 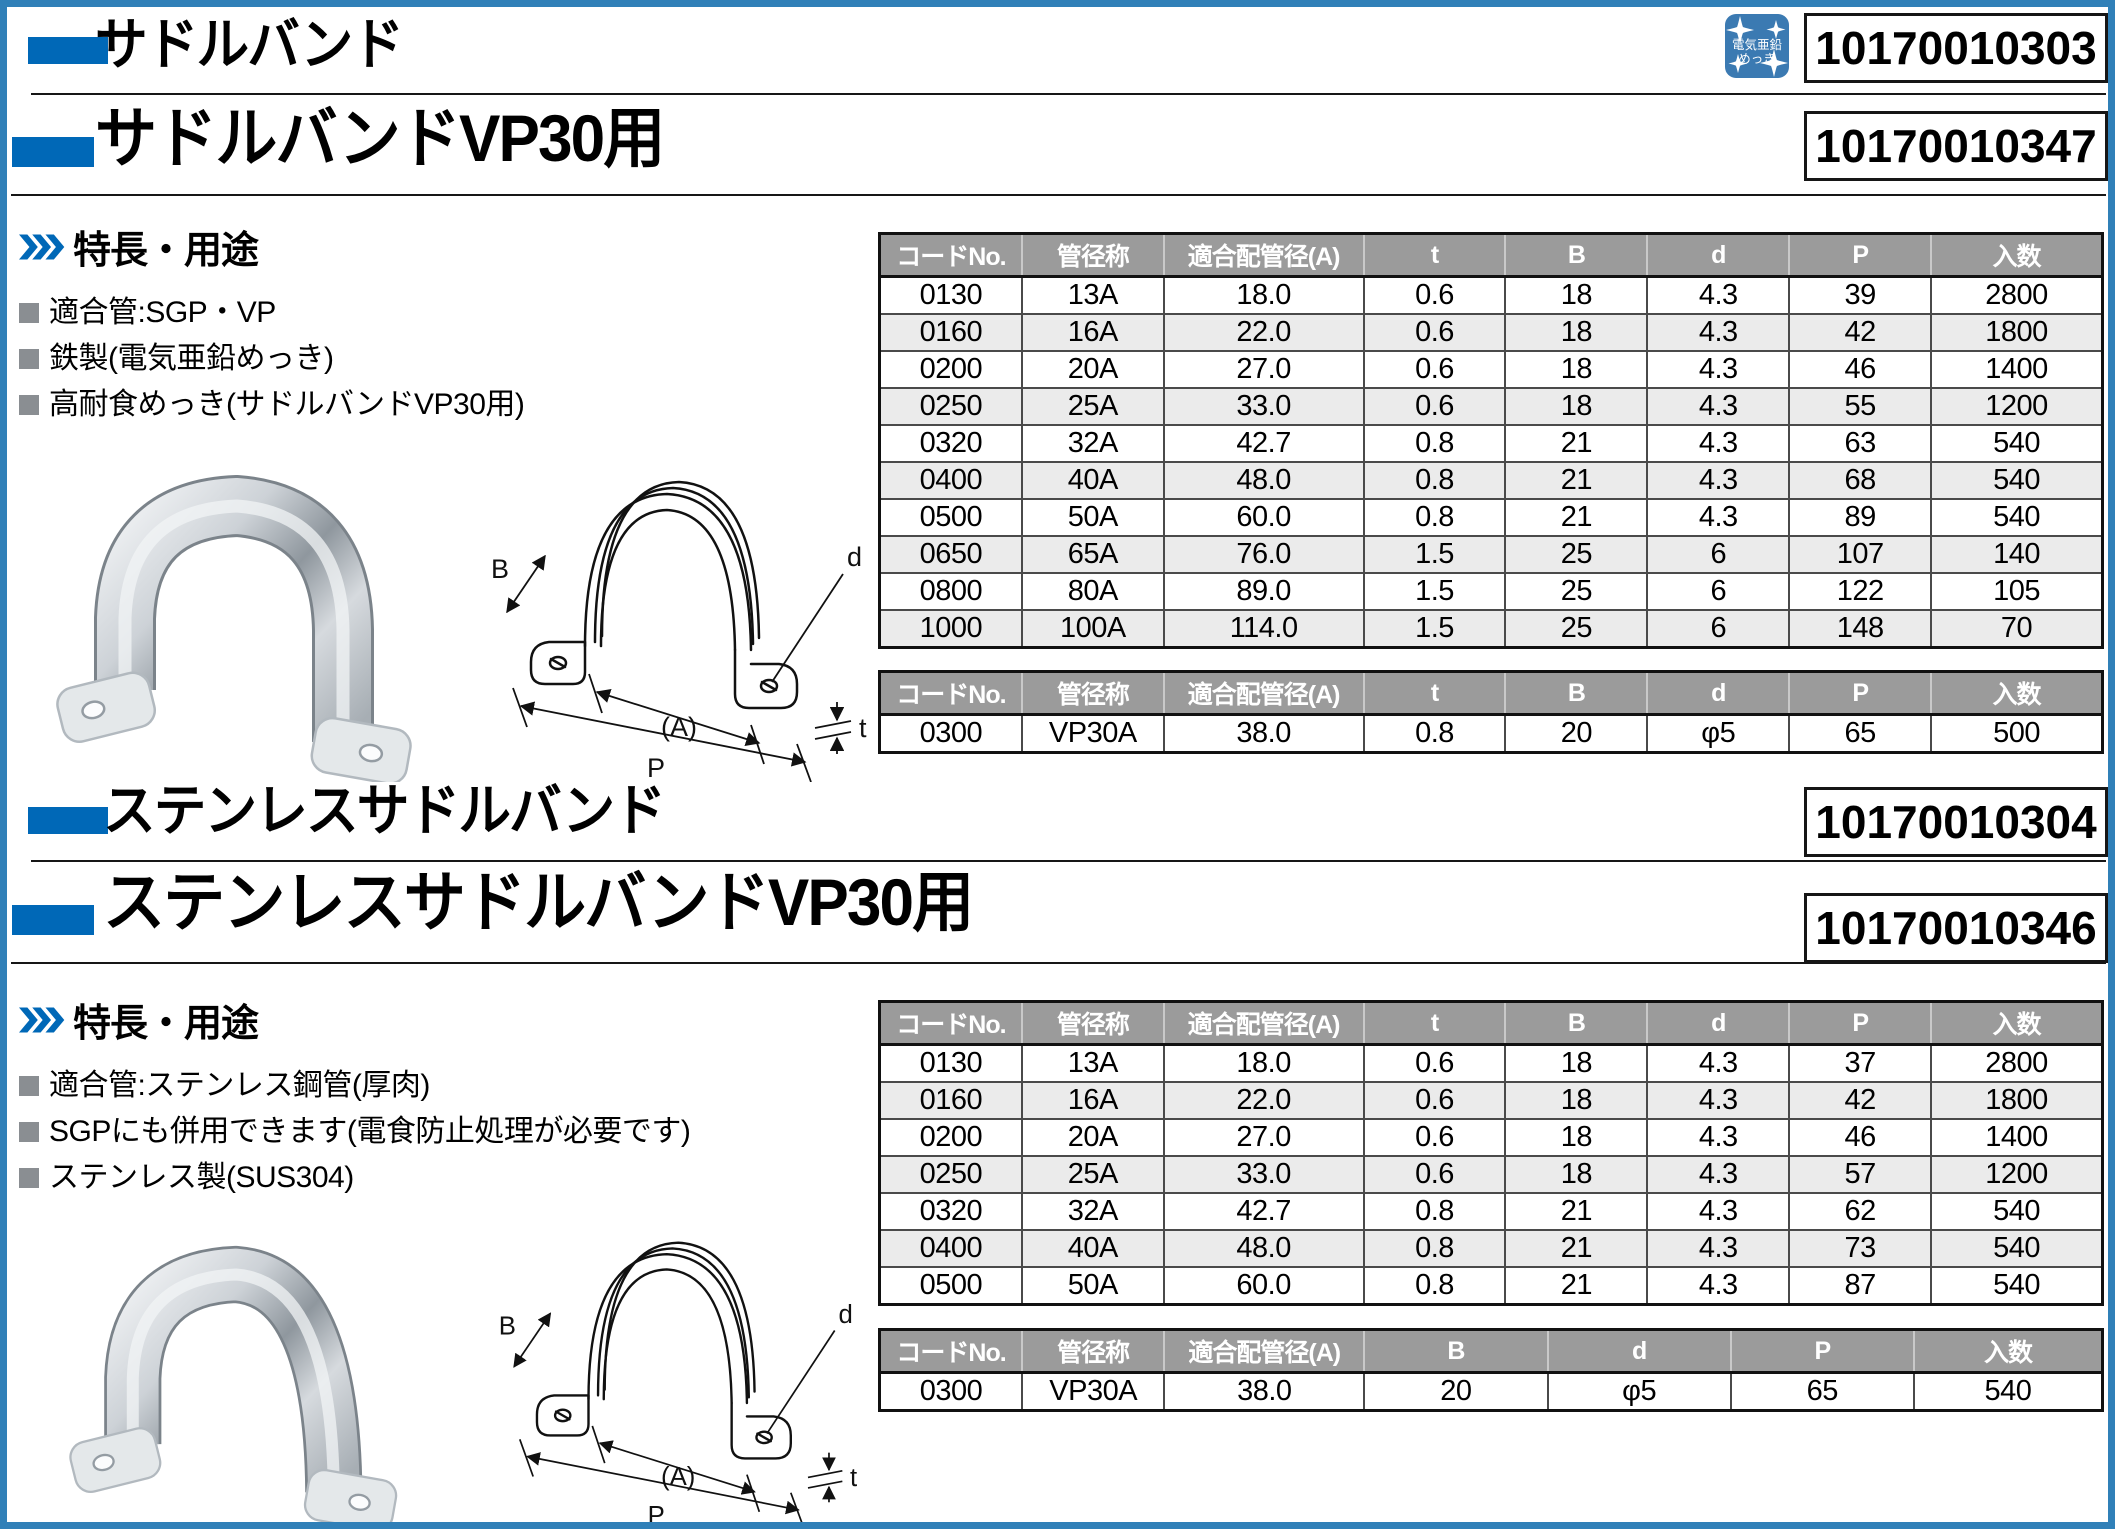 What do you see at coordinates (1757, 44) in the screenshot?
I see `badge-text-line1: 電気亜鉛` at bounding box center [1757, 44].